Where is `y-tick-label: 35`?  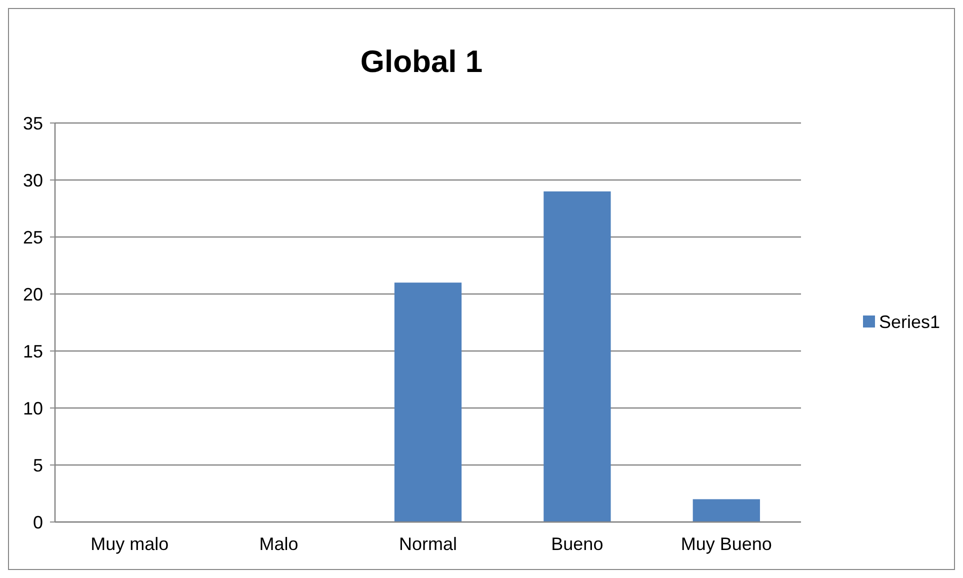 y-tick-label: 35 is located at coordinates (32, 123).